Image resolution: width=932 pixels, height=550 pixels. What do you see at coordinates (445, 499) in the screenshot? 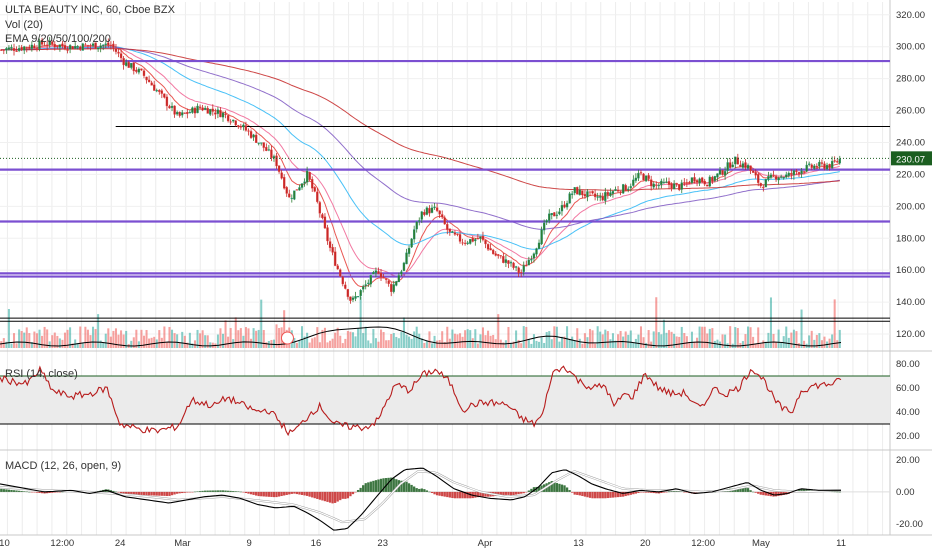
I see `macd-pane` at bounding box center [445, 499].